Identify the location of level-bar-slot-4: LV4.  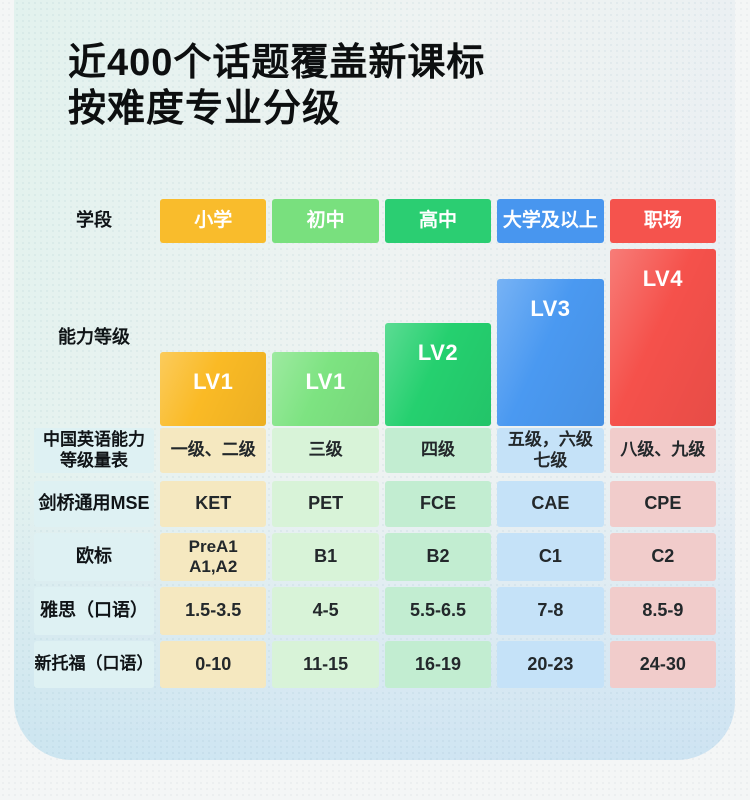
(663, 337).